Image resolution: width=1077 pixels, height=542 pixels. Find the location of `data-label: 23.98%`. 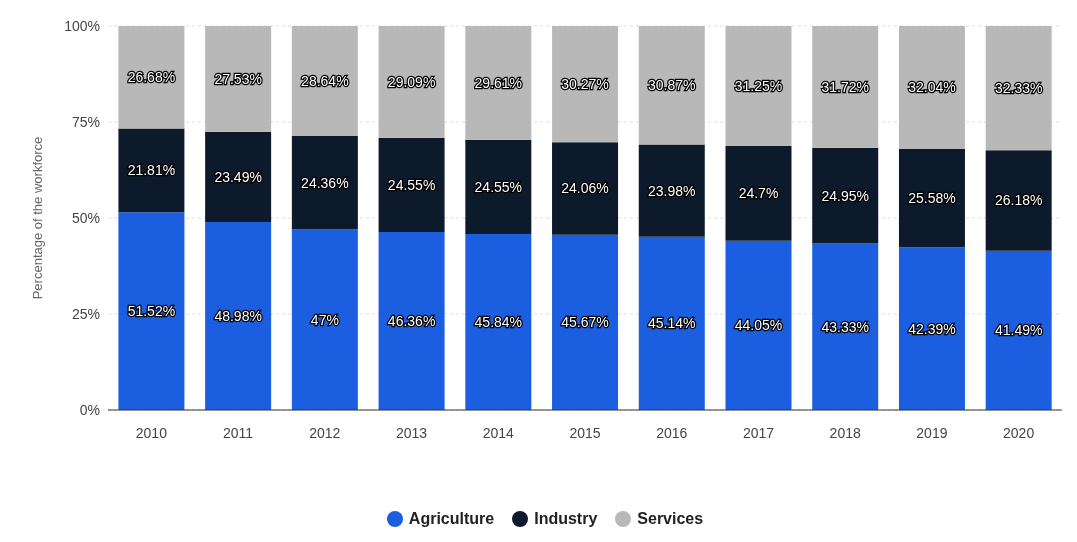

data-label: 23.98% is located at coordinates (672, 190).